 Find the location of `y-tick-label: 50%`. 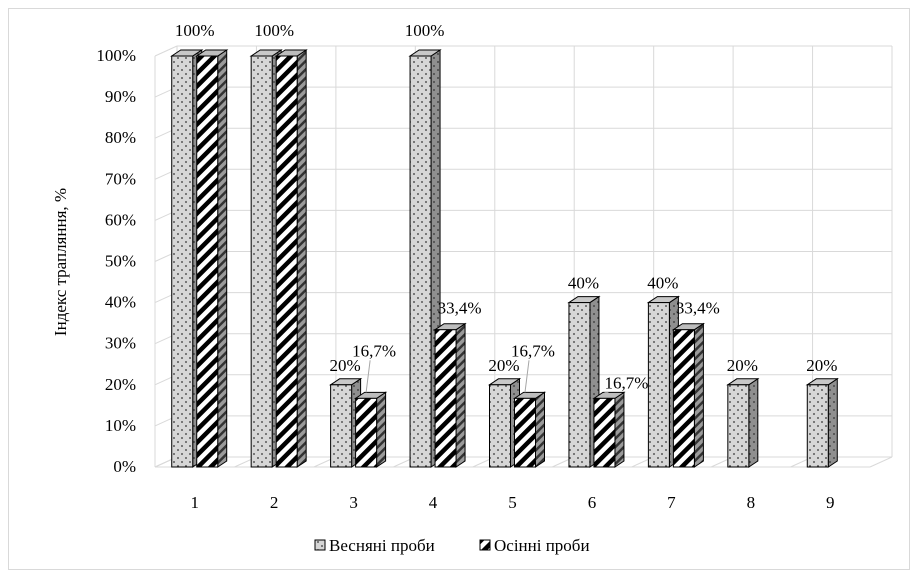

y-tick-label: 50% is located at coordinates (120, 261).